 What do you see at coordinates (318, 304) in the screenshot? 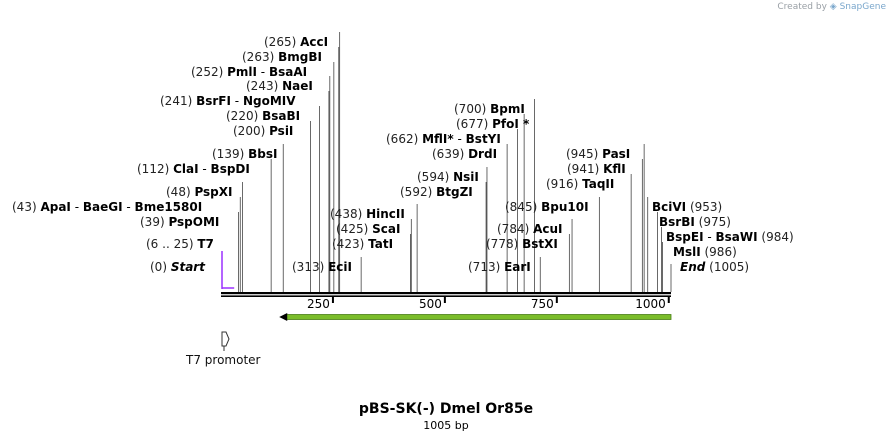
I see `axis-tick-label: 250` at bounding box center [318, 304].